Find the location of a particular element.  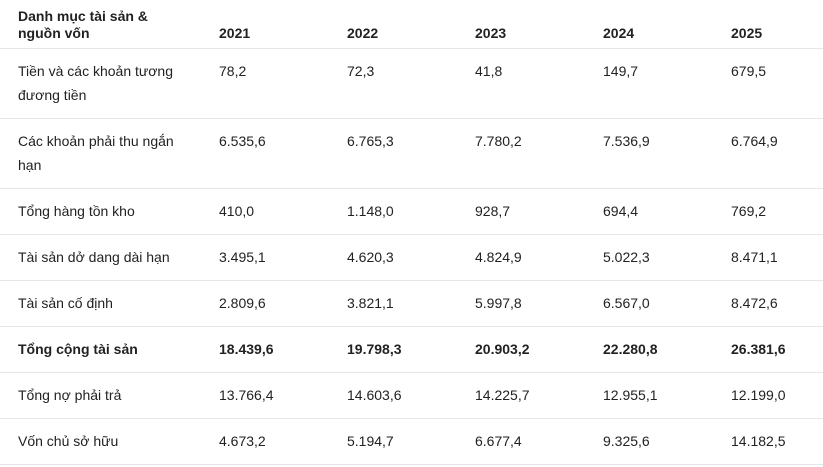

value: 679,5 is located at coordinates (749, 71).